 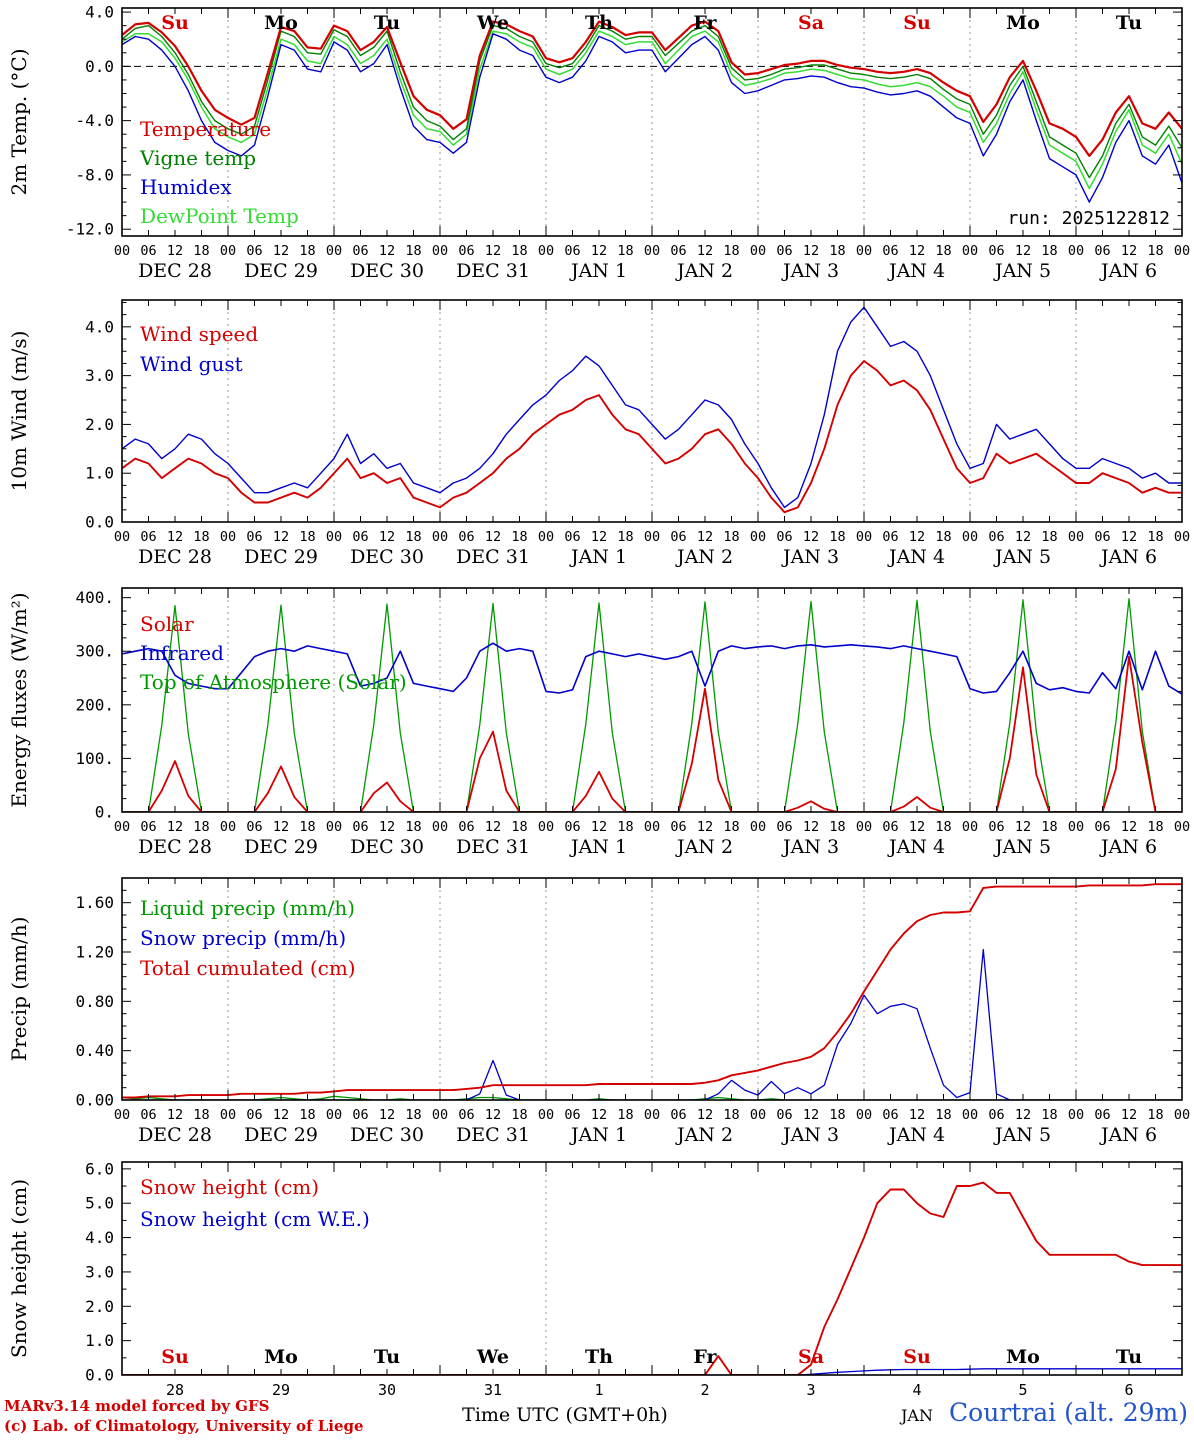 I want to click on series-snow-height-w-e-, so click(x=652, y=1371).